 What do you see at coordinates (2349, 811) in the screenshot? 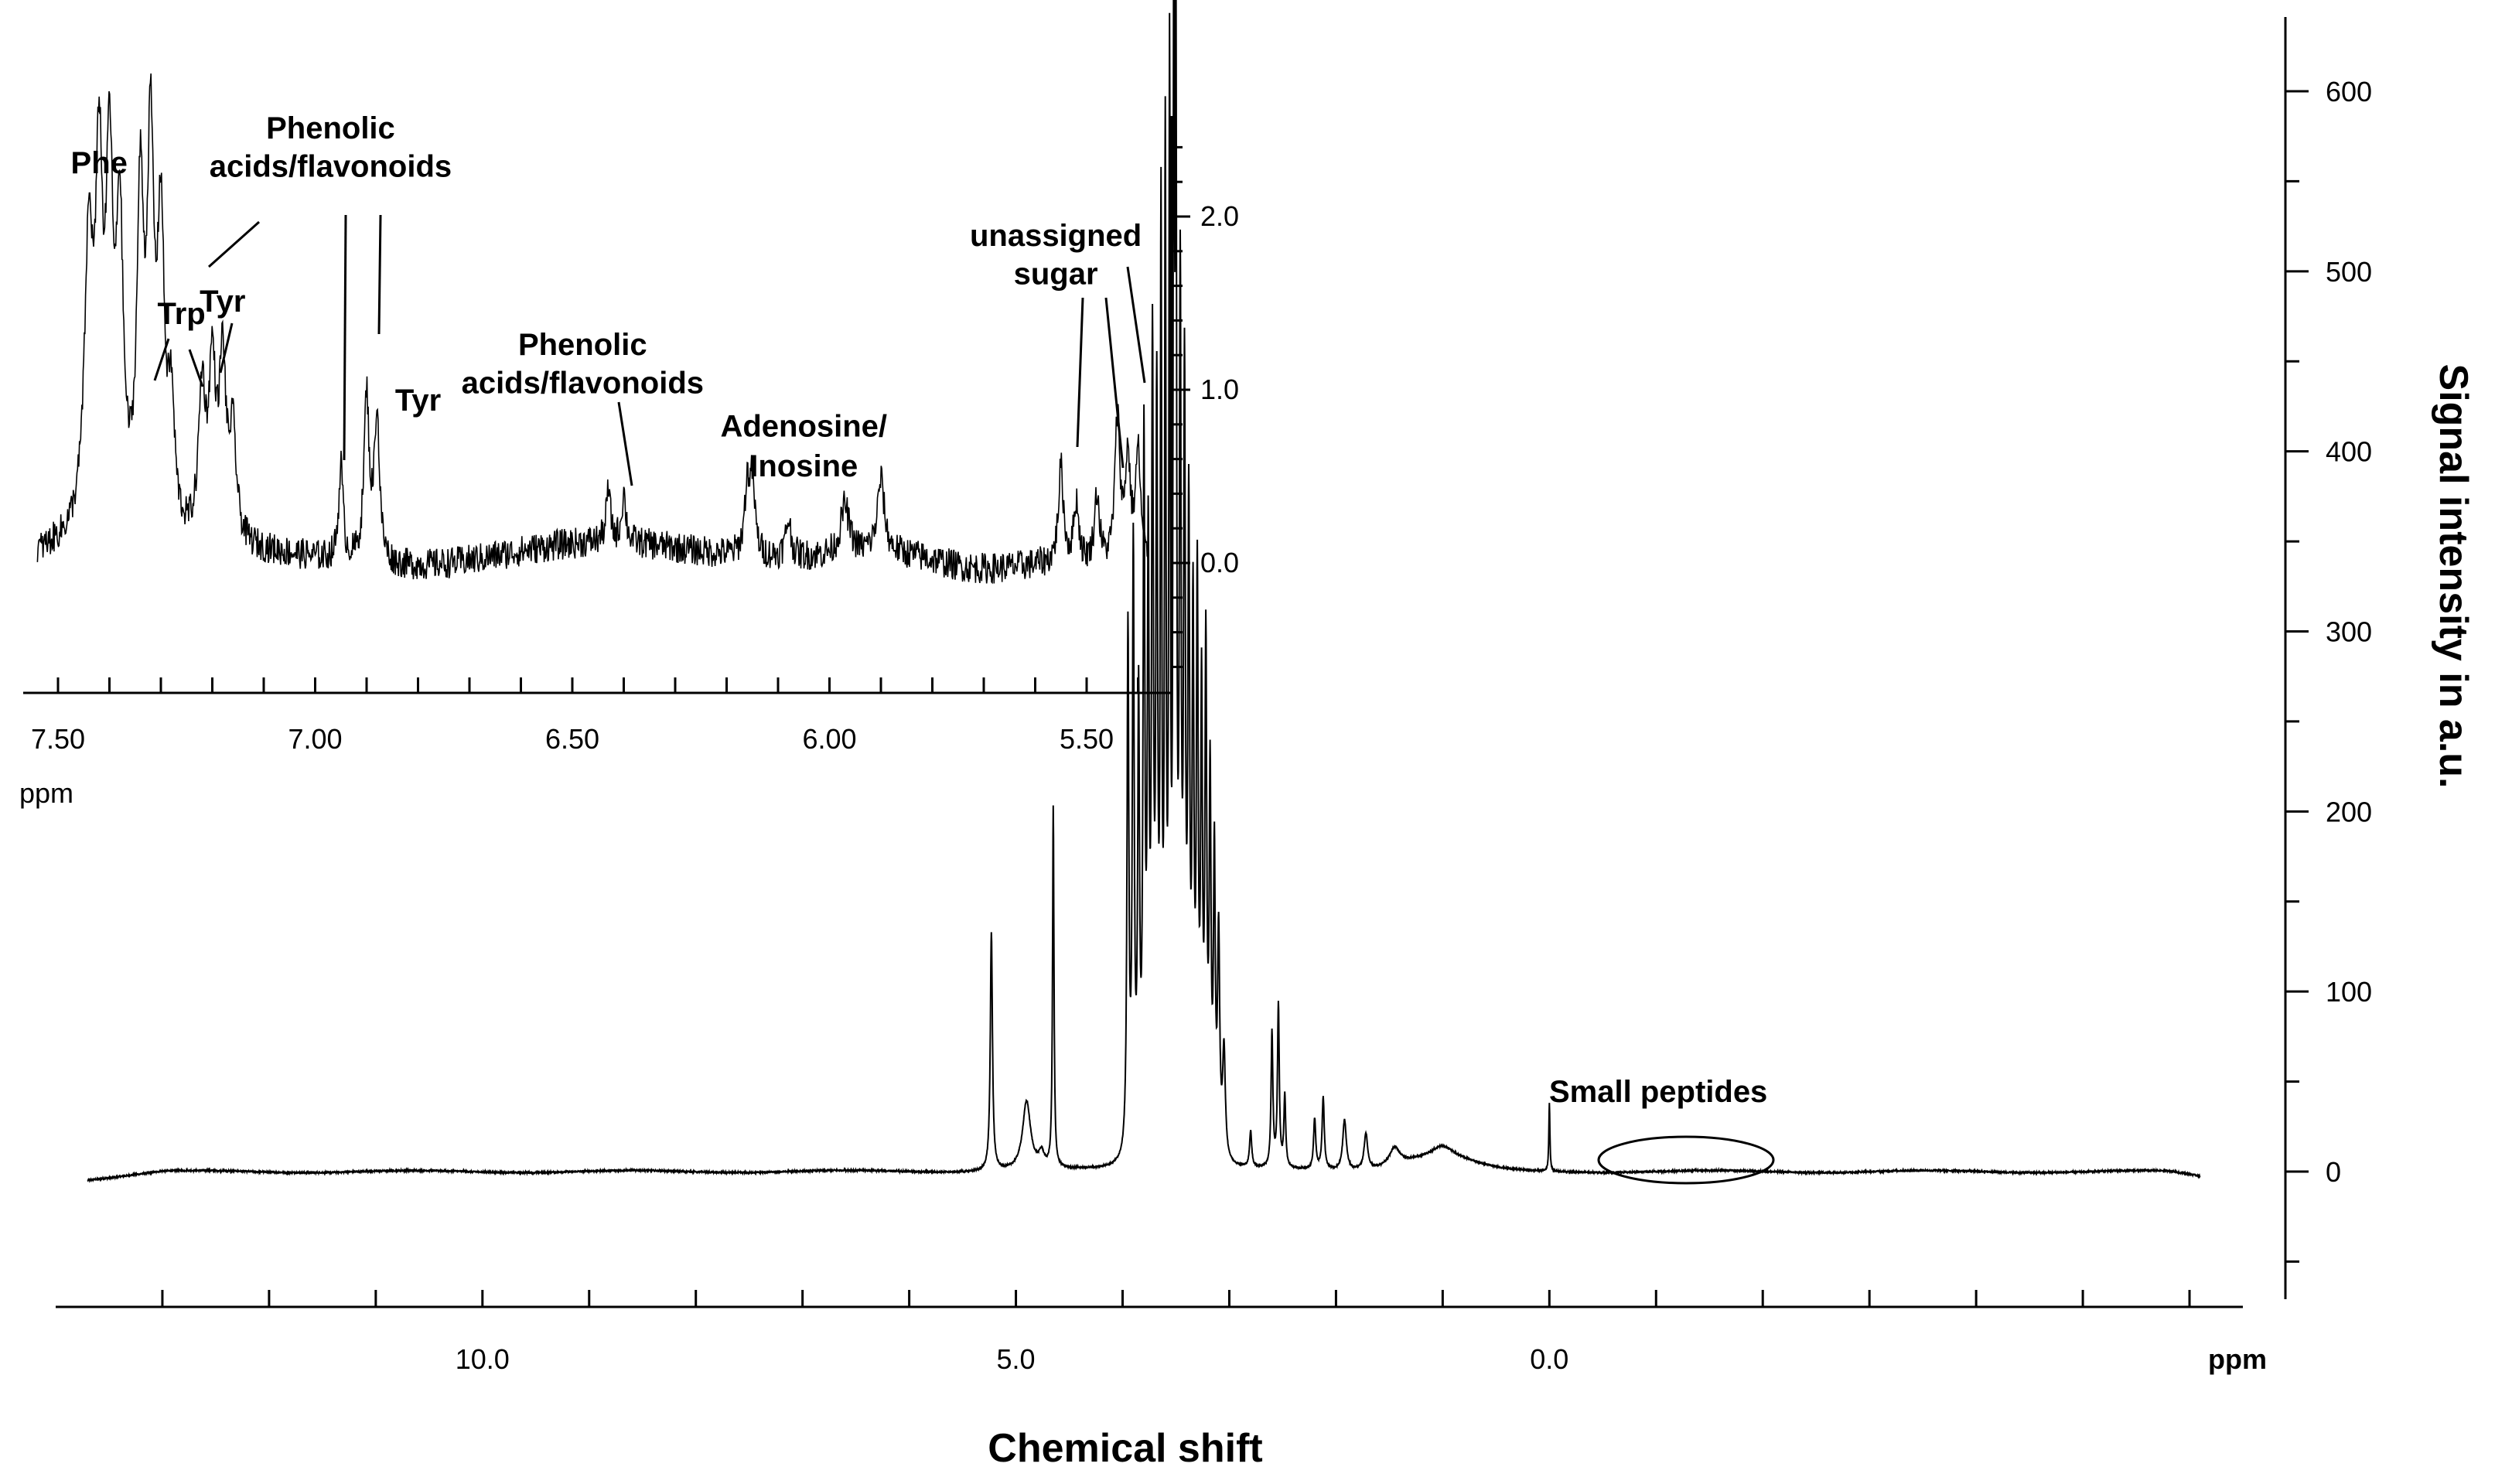
I see `main-y-tick-label: 200` at bounding box center [2349, 811].